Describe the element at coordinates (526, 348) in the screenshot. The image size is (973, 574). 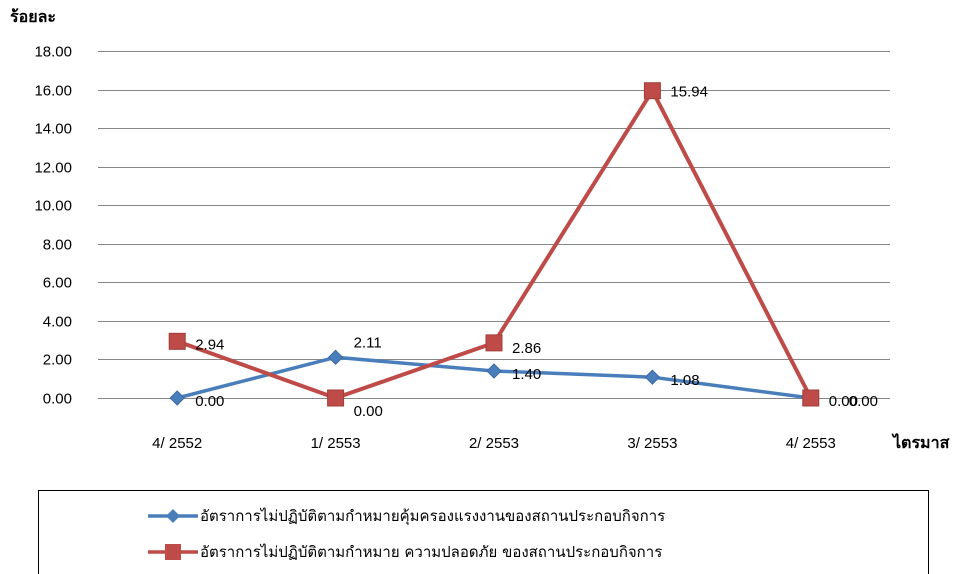
I see `data-label: 2.86` at that location.